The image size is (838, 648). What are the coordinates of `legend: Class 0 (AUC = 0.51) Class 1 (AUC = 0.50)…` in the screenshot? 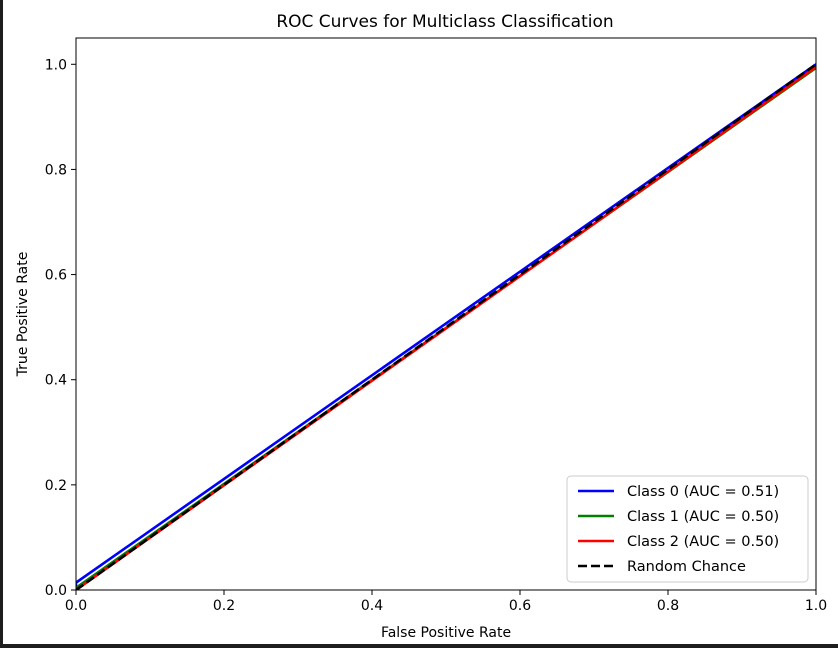 It's located at (687, 529).